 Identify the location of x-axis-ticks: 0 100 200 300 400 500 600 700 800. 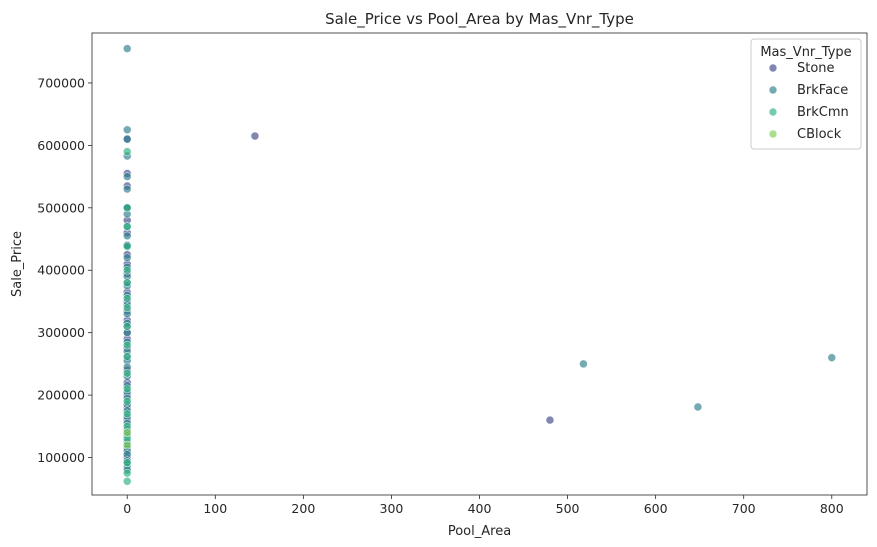
(483, 505).